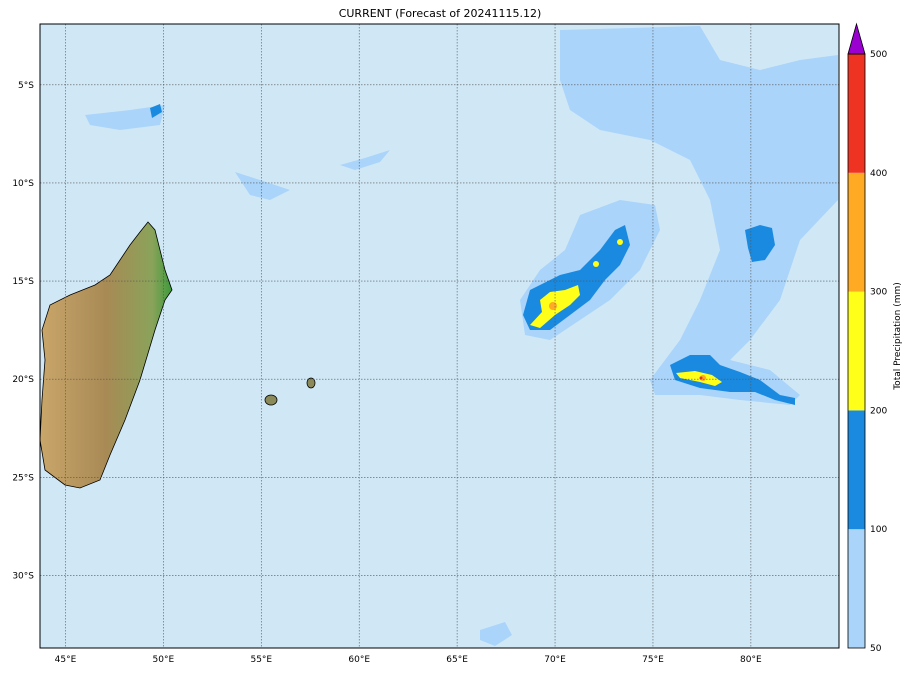 This screenshot has width=914, height=679. I want to click on lat-tick-label: 15°S, so click(23, 282).